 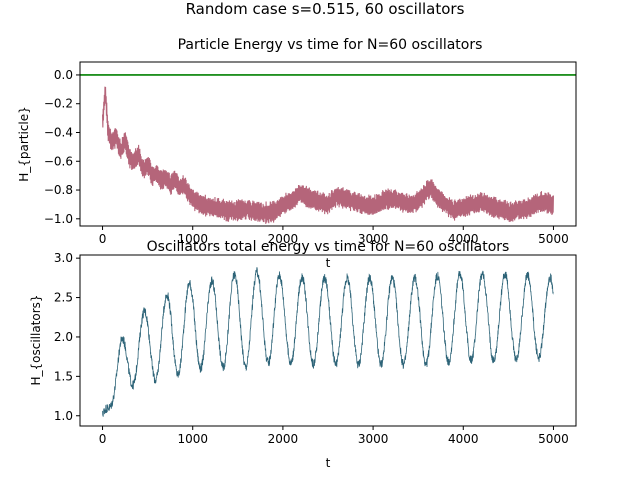 What do you see at coordinates (58, 219) in the screenshot?
I see `y-tick-label: −1.0` at bounding box center [58, 219].